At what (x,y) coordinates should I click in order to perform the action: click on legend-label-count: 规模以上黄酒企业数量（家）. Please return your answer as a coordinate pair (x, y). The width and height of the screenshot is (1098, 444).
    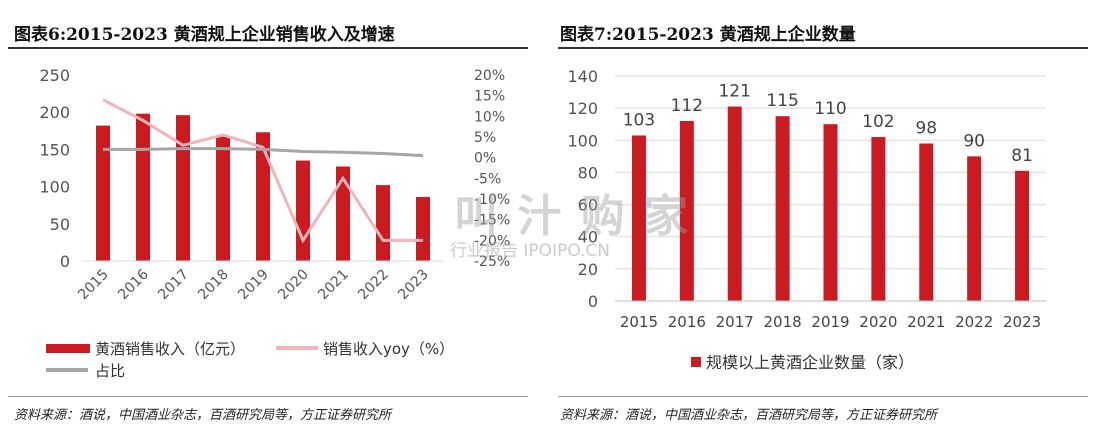
    Looking at the image, I should click on (810, 362).